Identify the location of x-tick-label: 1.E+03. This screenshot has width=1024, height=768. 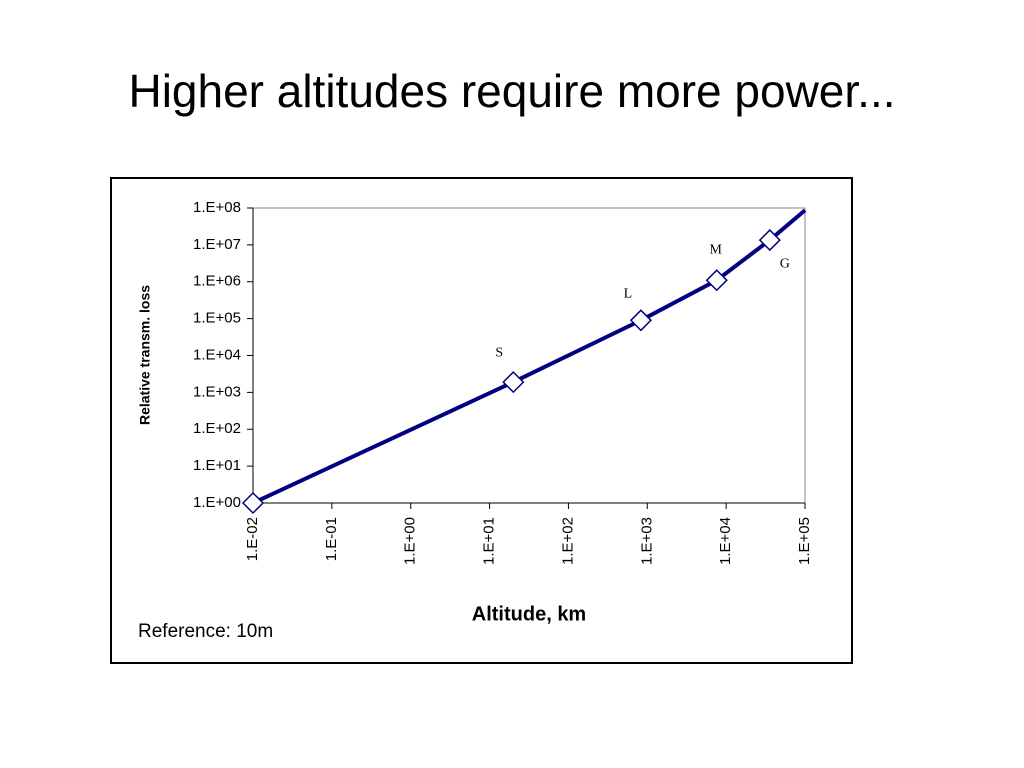
(646, 541).